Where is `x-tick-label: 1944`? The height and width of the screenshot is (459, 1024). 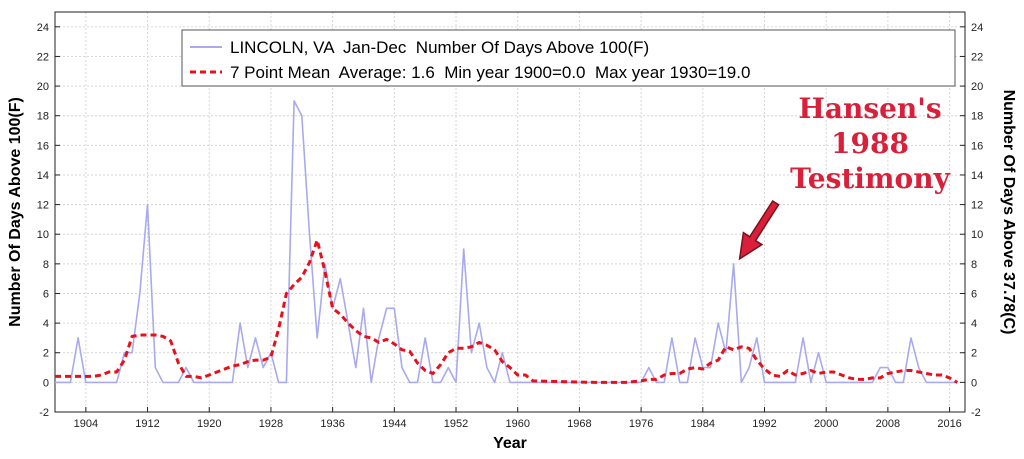 x-tick-label: 1944 is located at coordinates (394, 424).